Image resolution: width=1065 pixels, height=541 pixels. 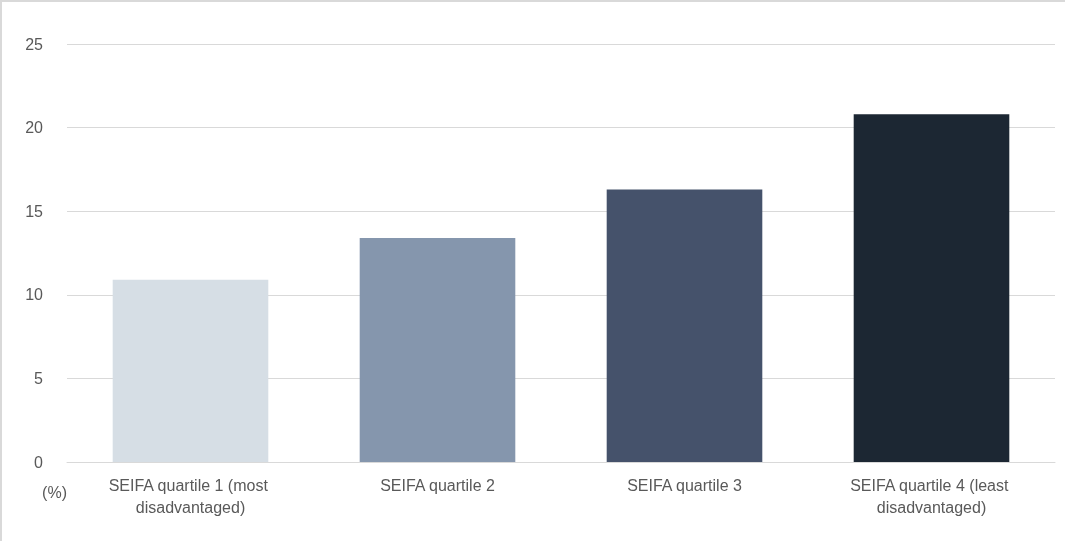 I want to click on x-tick-label: SEIFA quartile 3, so click(x=684, y=485).